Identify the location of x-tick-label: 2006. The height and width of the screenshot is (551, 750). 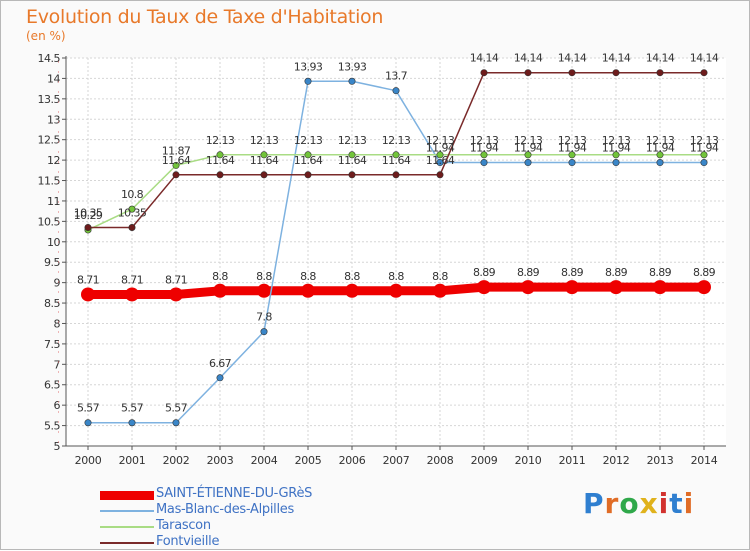
(352, 460).